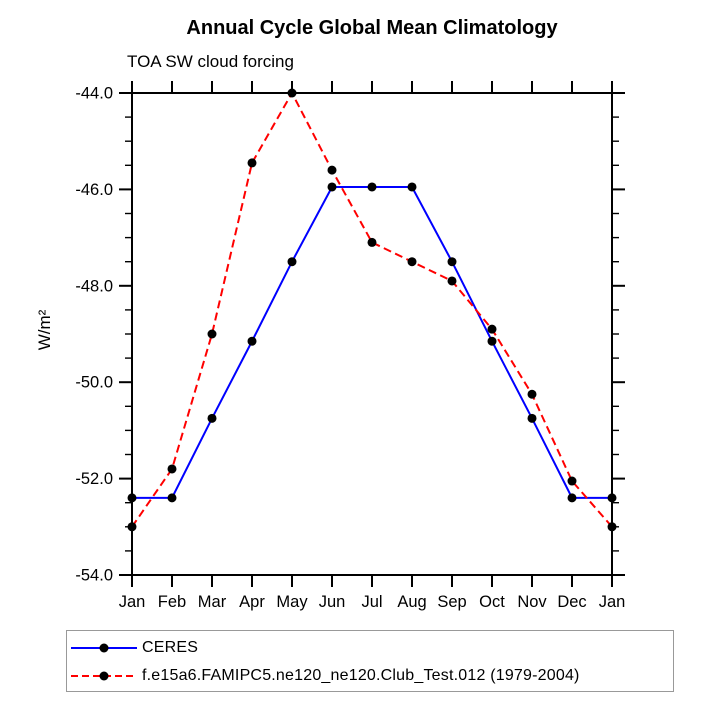  Describe the element at coordinates (371, 602) in the screenshot. I see `x-tick-label: Jul` at that location.